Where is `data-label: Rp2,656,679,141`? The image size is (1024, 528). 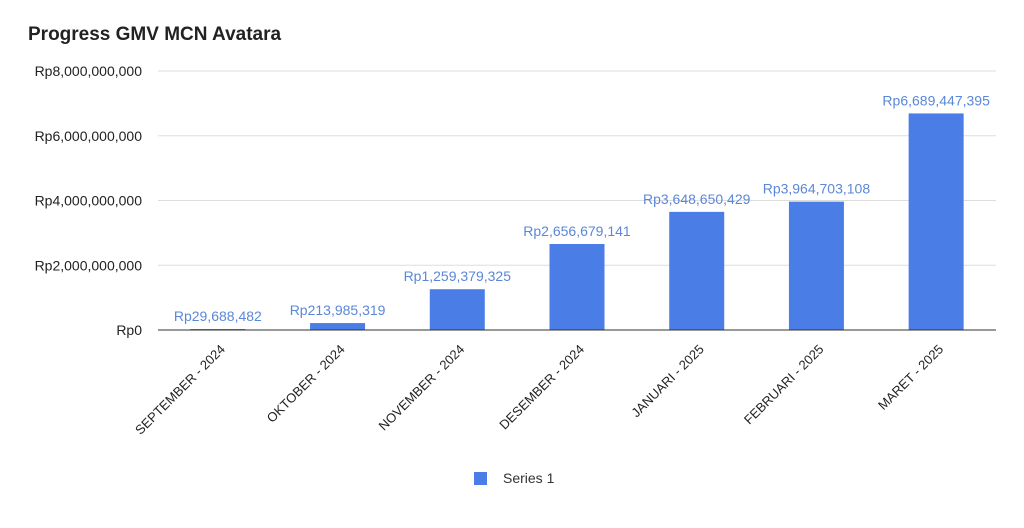 data-label: Rp2,656,679,141 is located at coordinates (577, 231).